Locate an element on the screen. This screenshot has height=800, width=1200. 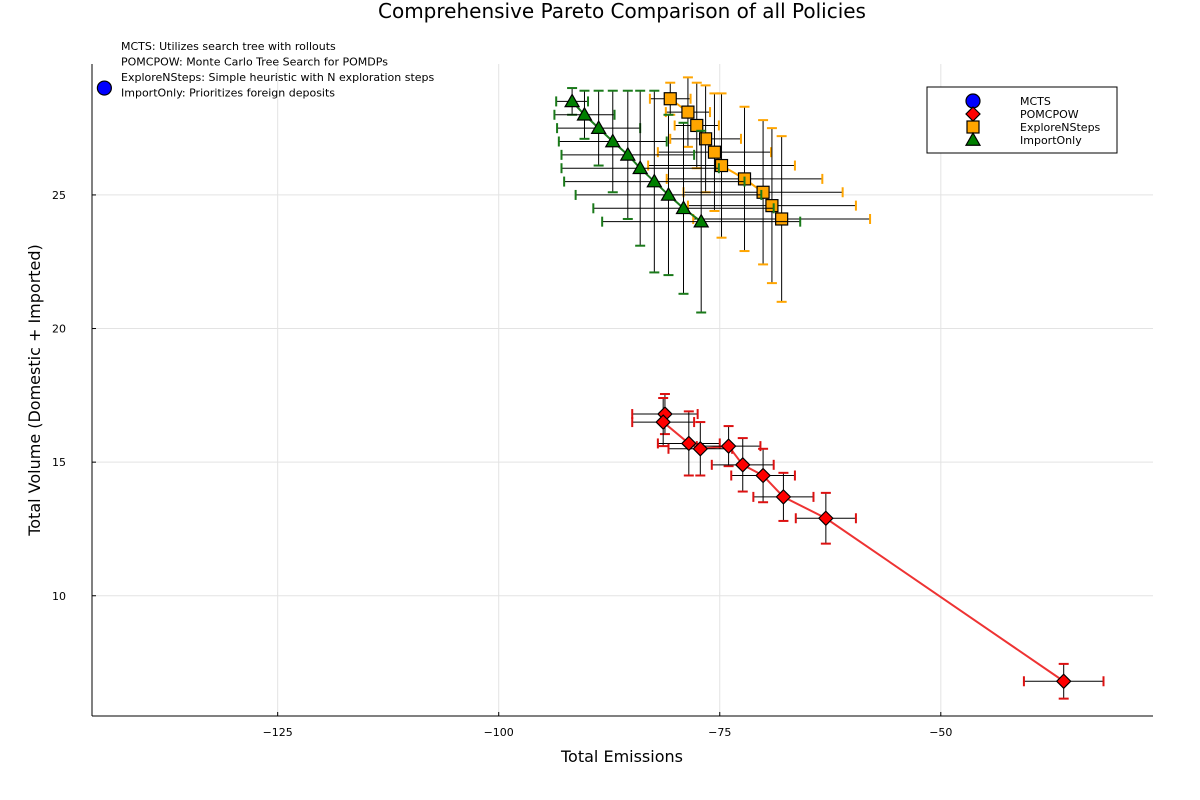
y-axis-label: Total Volume (Domestic + Imported) is located at coordinates (34, 390).